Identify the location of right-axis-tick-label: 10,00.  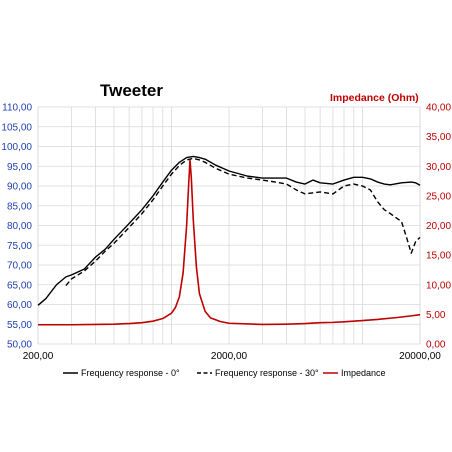
(438, 285).